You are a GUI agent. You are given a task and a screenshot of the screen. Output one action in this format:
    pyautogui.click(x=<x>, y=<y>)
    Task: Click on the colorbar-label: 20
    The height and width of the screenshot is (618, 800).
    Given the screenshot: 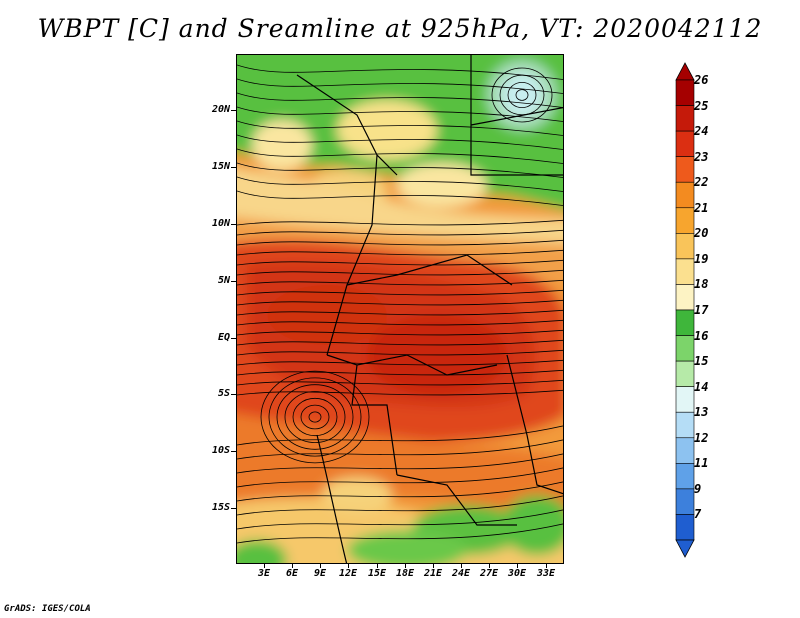 What is the action you would take?
    pyautogui.click(x=701, y=233)
    